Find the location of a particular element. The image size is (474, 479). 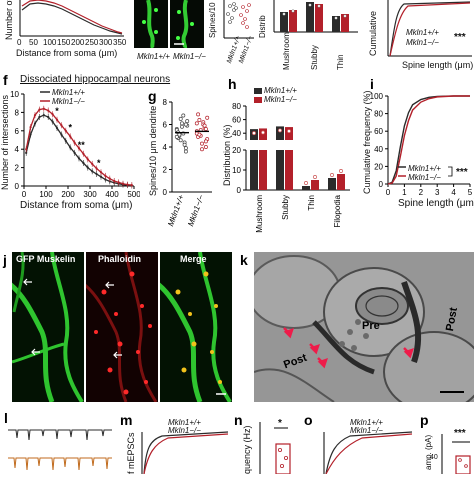

panel-f-xtick-label: 300 is located at coordinates (90, 194).